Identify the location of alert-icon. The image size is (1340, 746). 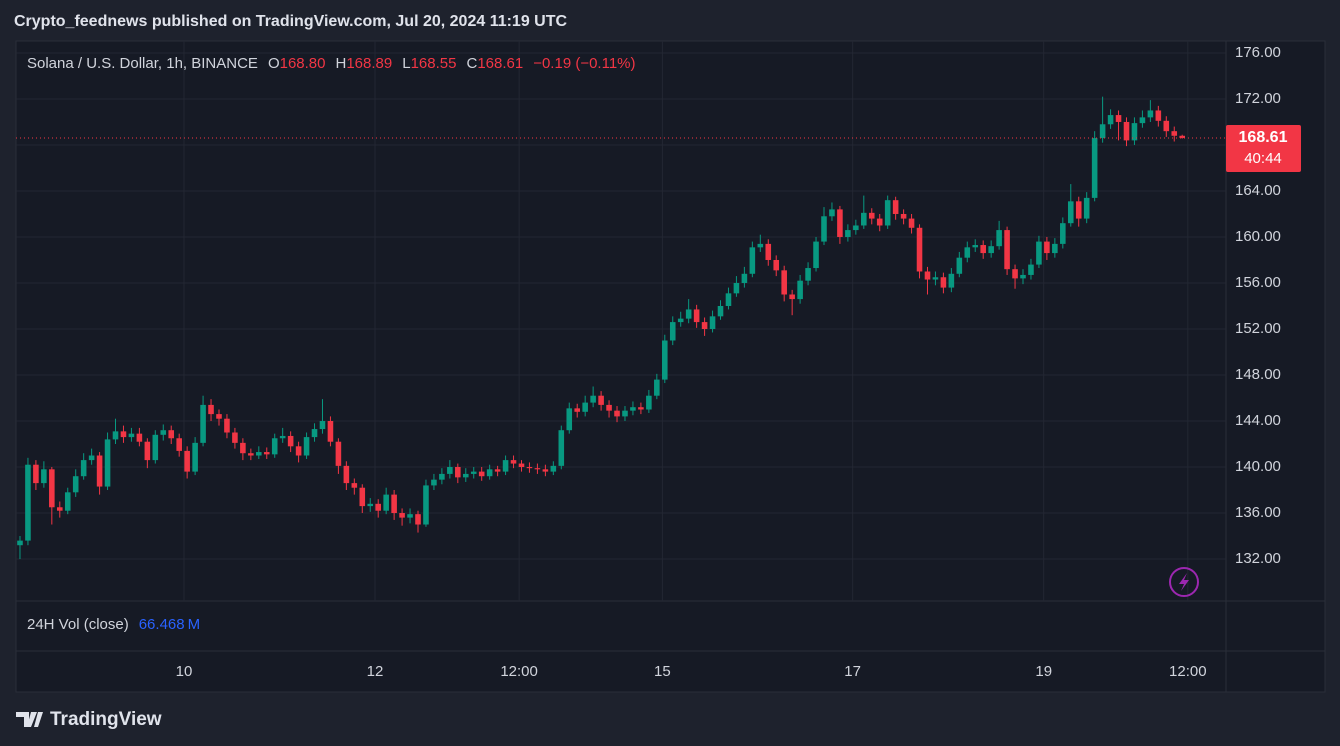
(1184, 582).